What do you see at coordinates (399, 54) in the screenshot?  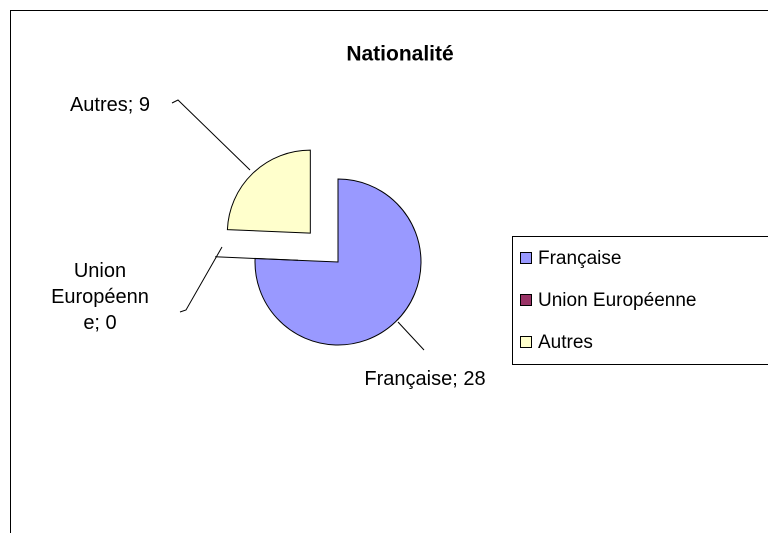 I see `chart-title: Nationalité` at bounding box center [399, 54].